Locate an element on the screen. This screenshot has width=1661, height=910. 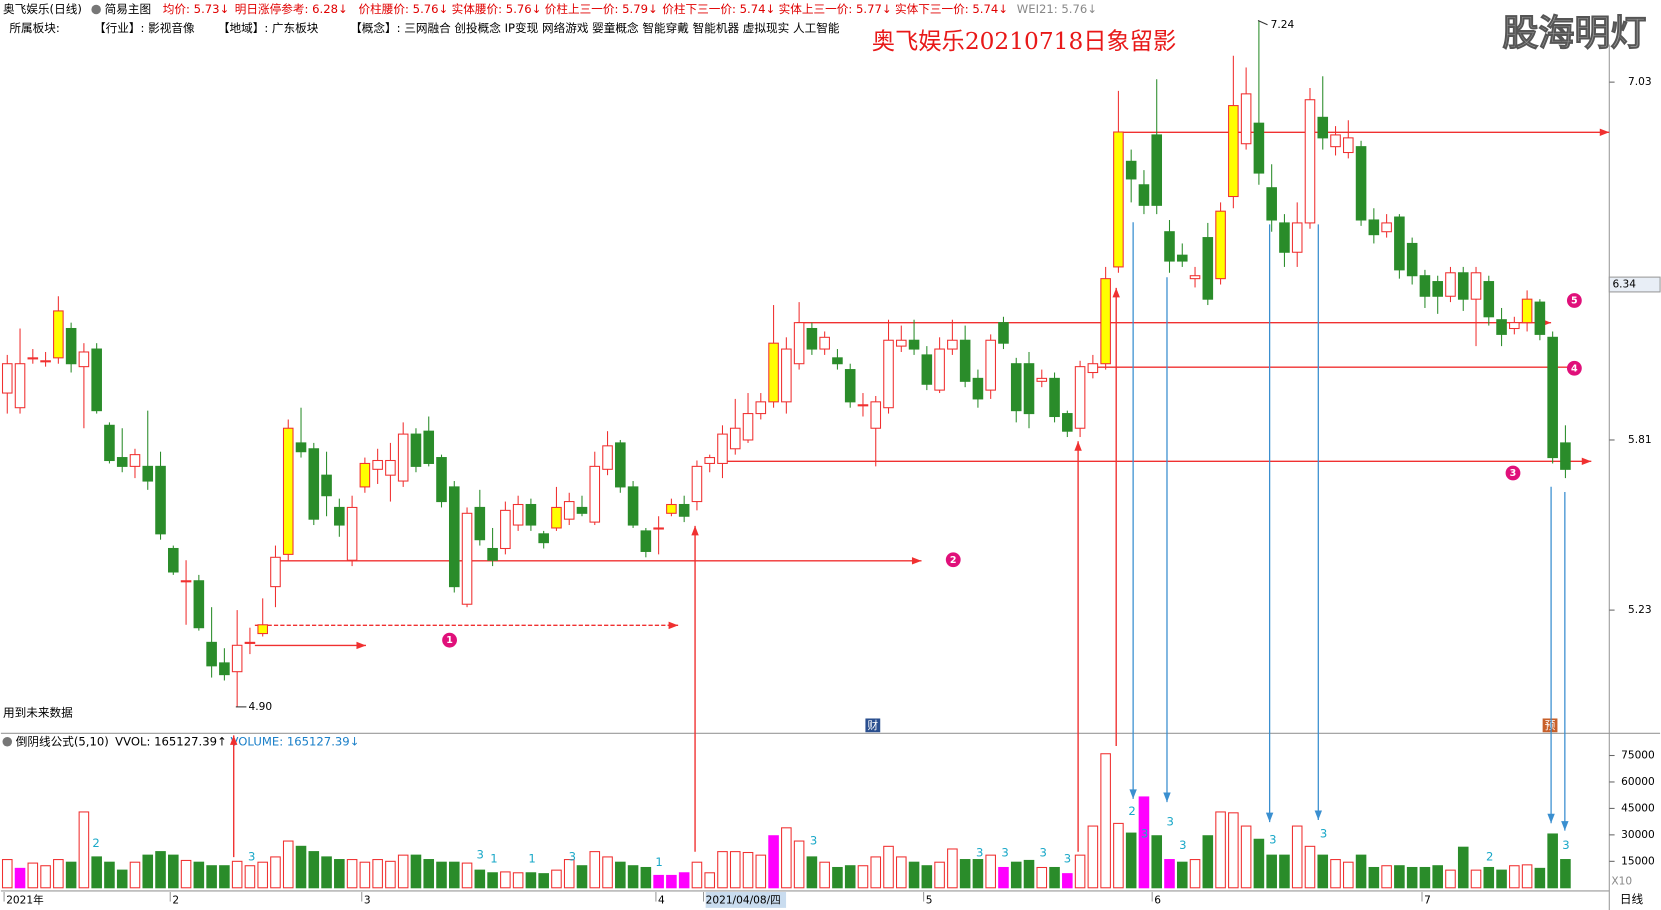
stock-name: 奥飞娱乐(日线) is located at coordinates (42, 9).